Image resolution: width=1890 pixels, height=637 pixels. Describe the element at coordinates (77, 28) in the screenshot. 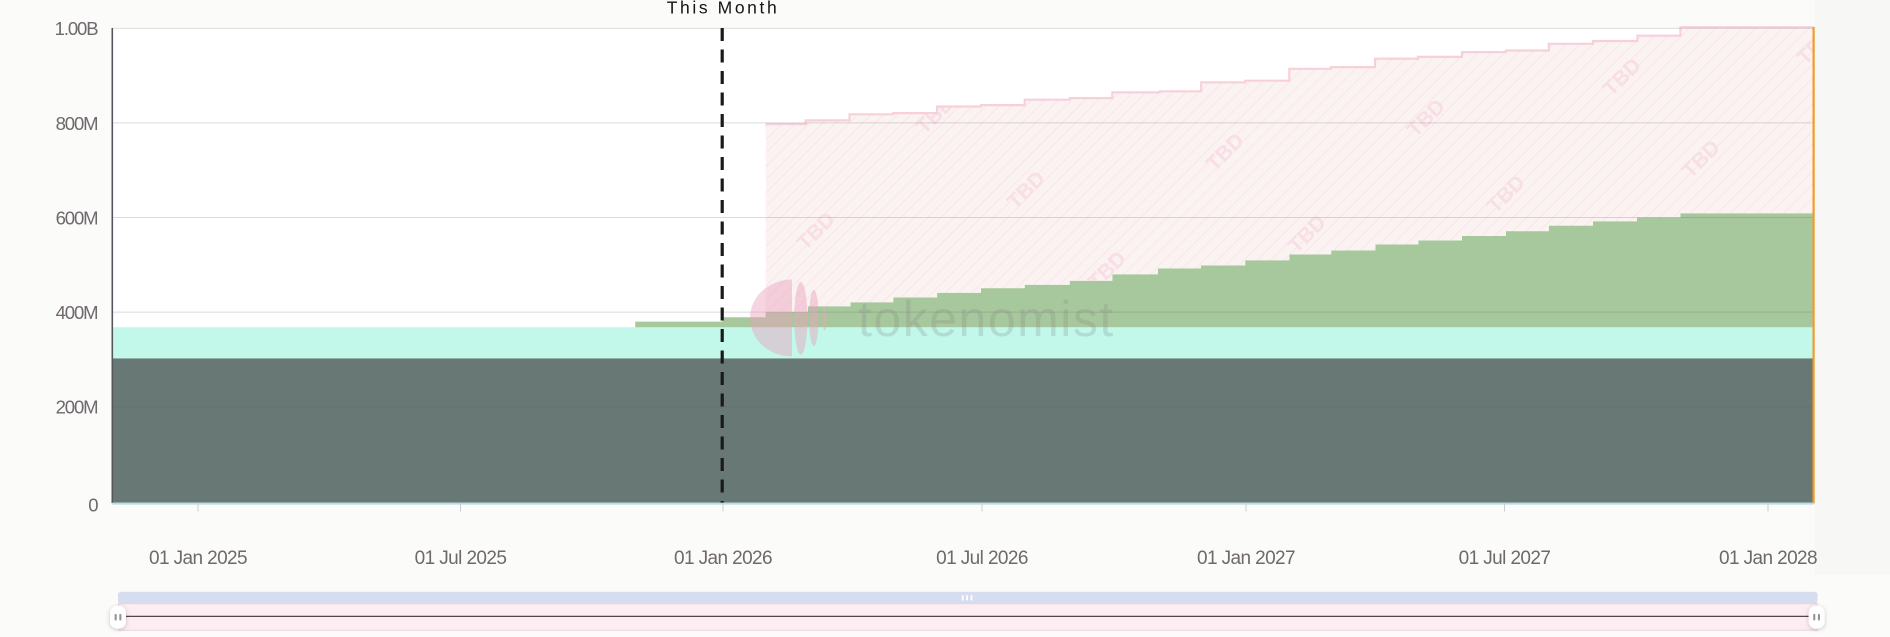

I see `svg-text: 1.00B` at that location.